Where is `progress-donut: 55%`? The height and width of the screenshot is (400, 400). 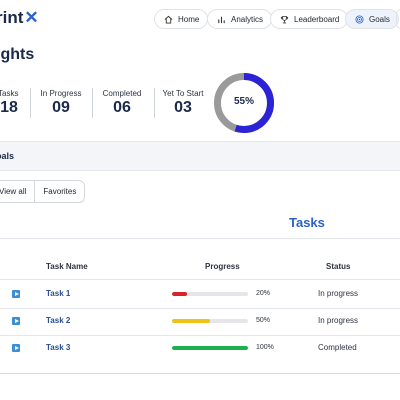 progress-donut: 55% is located at coordinates (244, 103).